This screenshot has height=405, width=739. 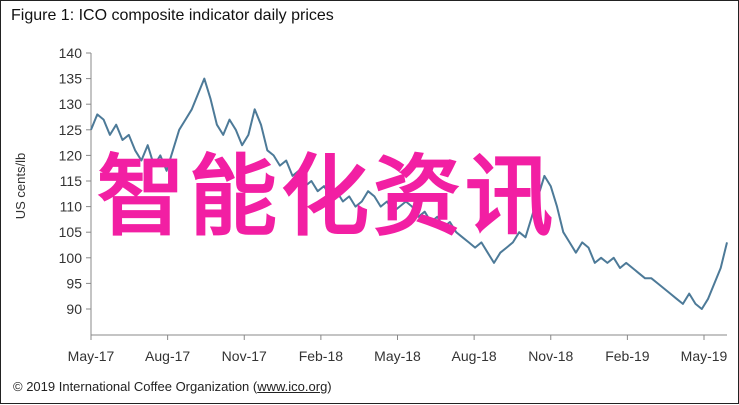 What do you see at coordinates (71, 79) in the screenshot?
I see `y-tick-label: 135` at bounding box center [71, 79].